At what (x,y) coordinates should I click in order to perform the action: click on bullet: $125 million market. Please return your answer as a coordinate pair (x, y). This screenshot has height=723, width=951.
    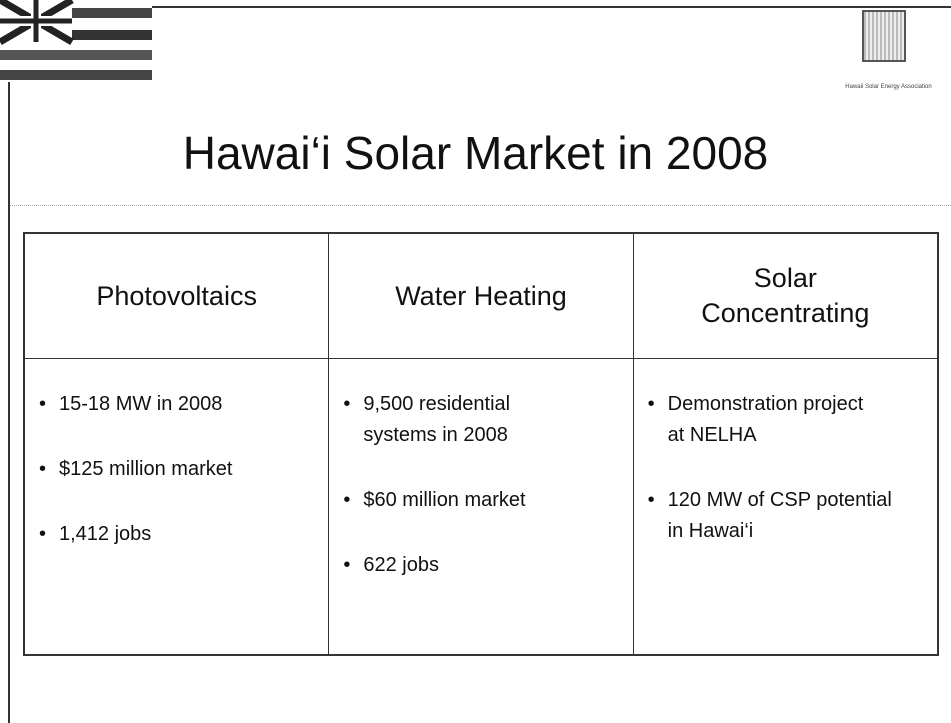
    Looking at the image, I should click on (183, 469).